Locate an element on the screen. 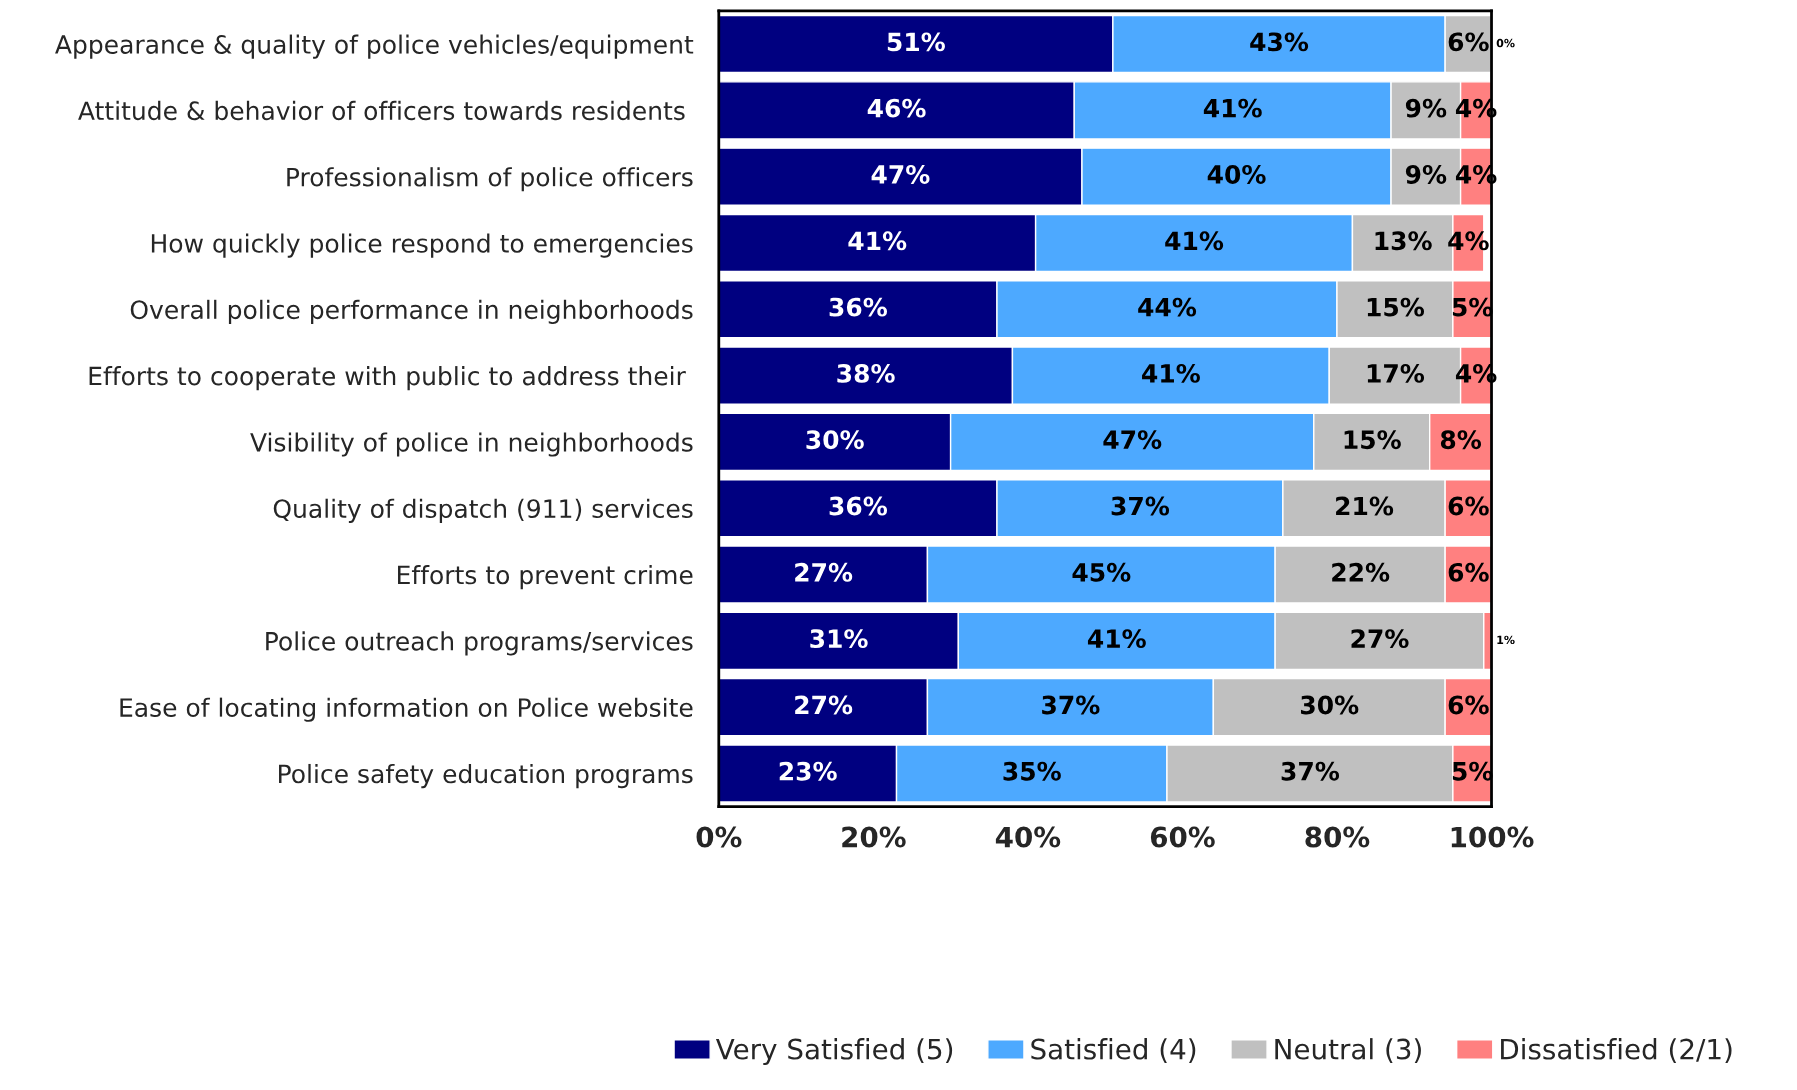 This screenshot has width=1797, height=1090. data-label: 45% is located at coordinates (1101, 572).